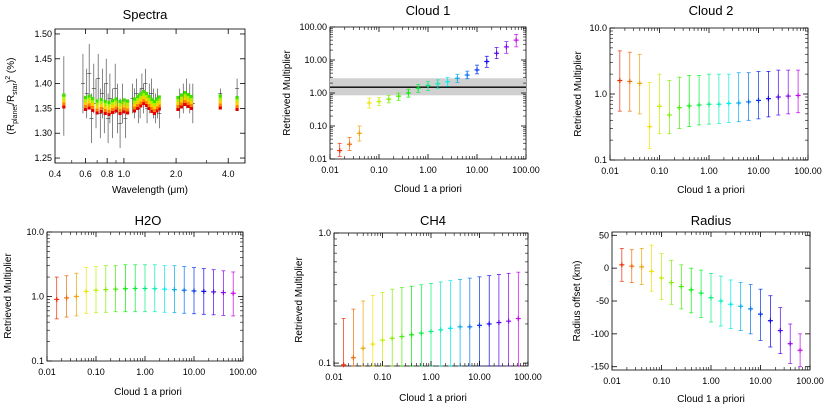 This screenshot has width=830, height=409. I want to click on ch4-y-tick-label: 0.1, so click(324, 363).